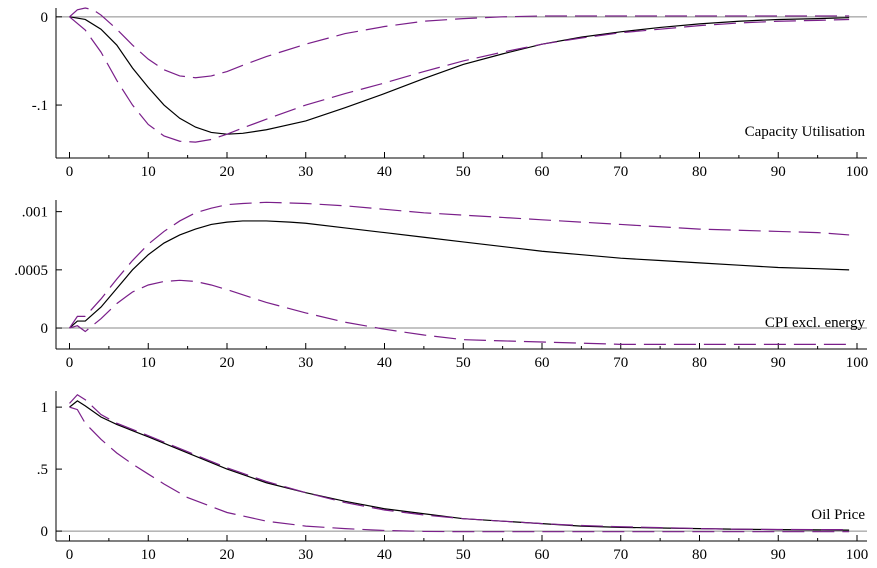  Describe the element at coordinates (35, 213) in the screenshot. I see `y-tick-label: .001` at that location.